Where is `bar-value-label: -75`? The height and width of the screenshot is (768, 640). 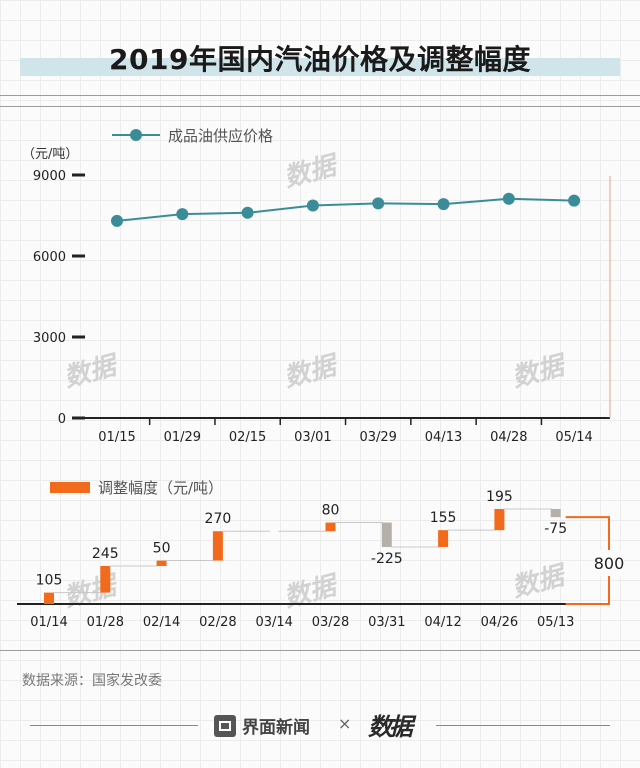
bar-value-label: -75 is located at coordinates (555, 529).